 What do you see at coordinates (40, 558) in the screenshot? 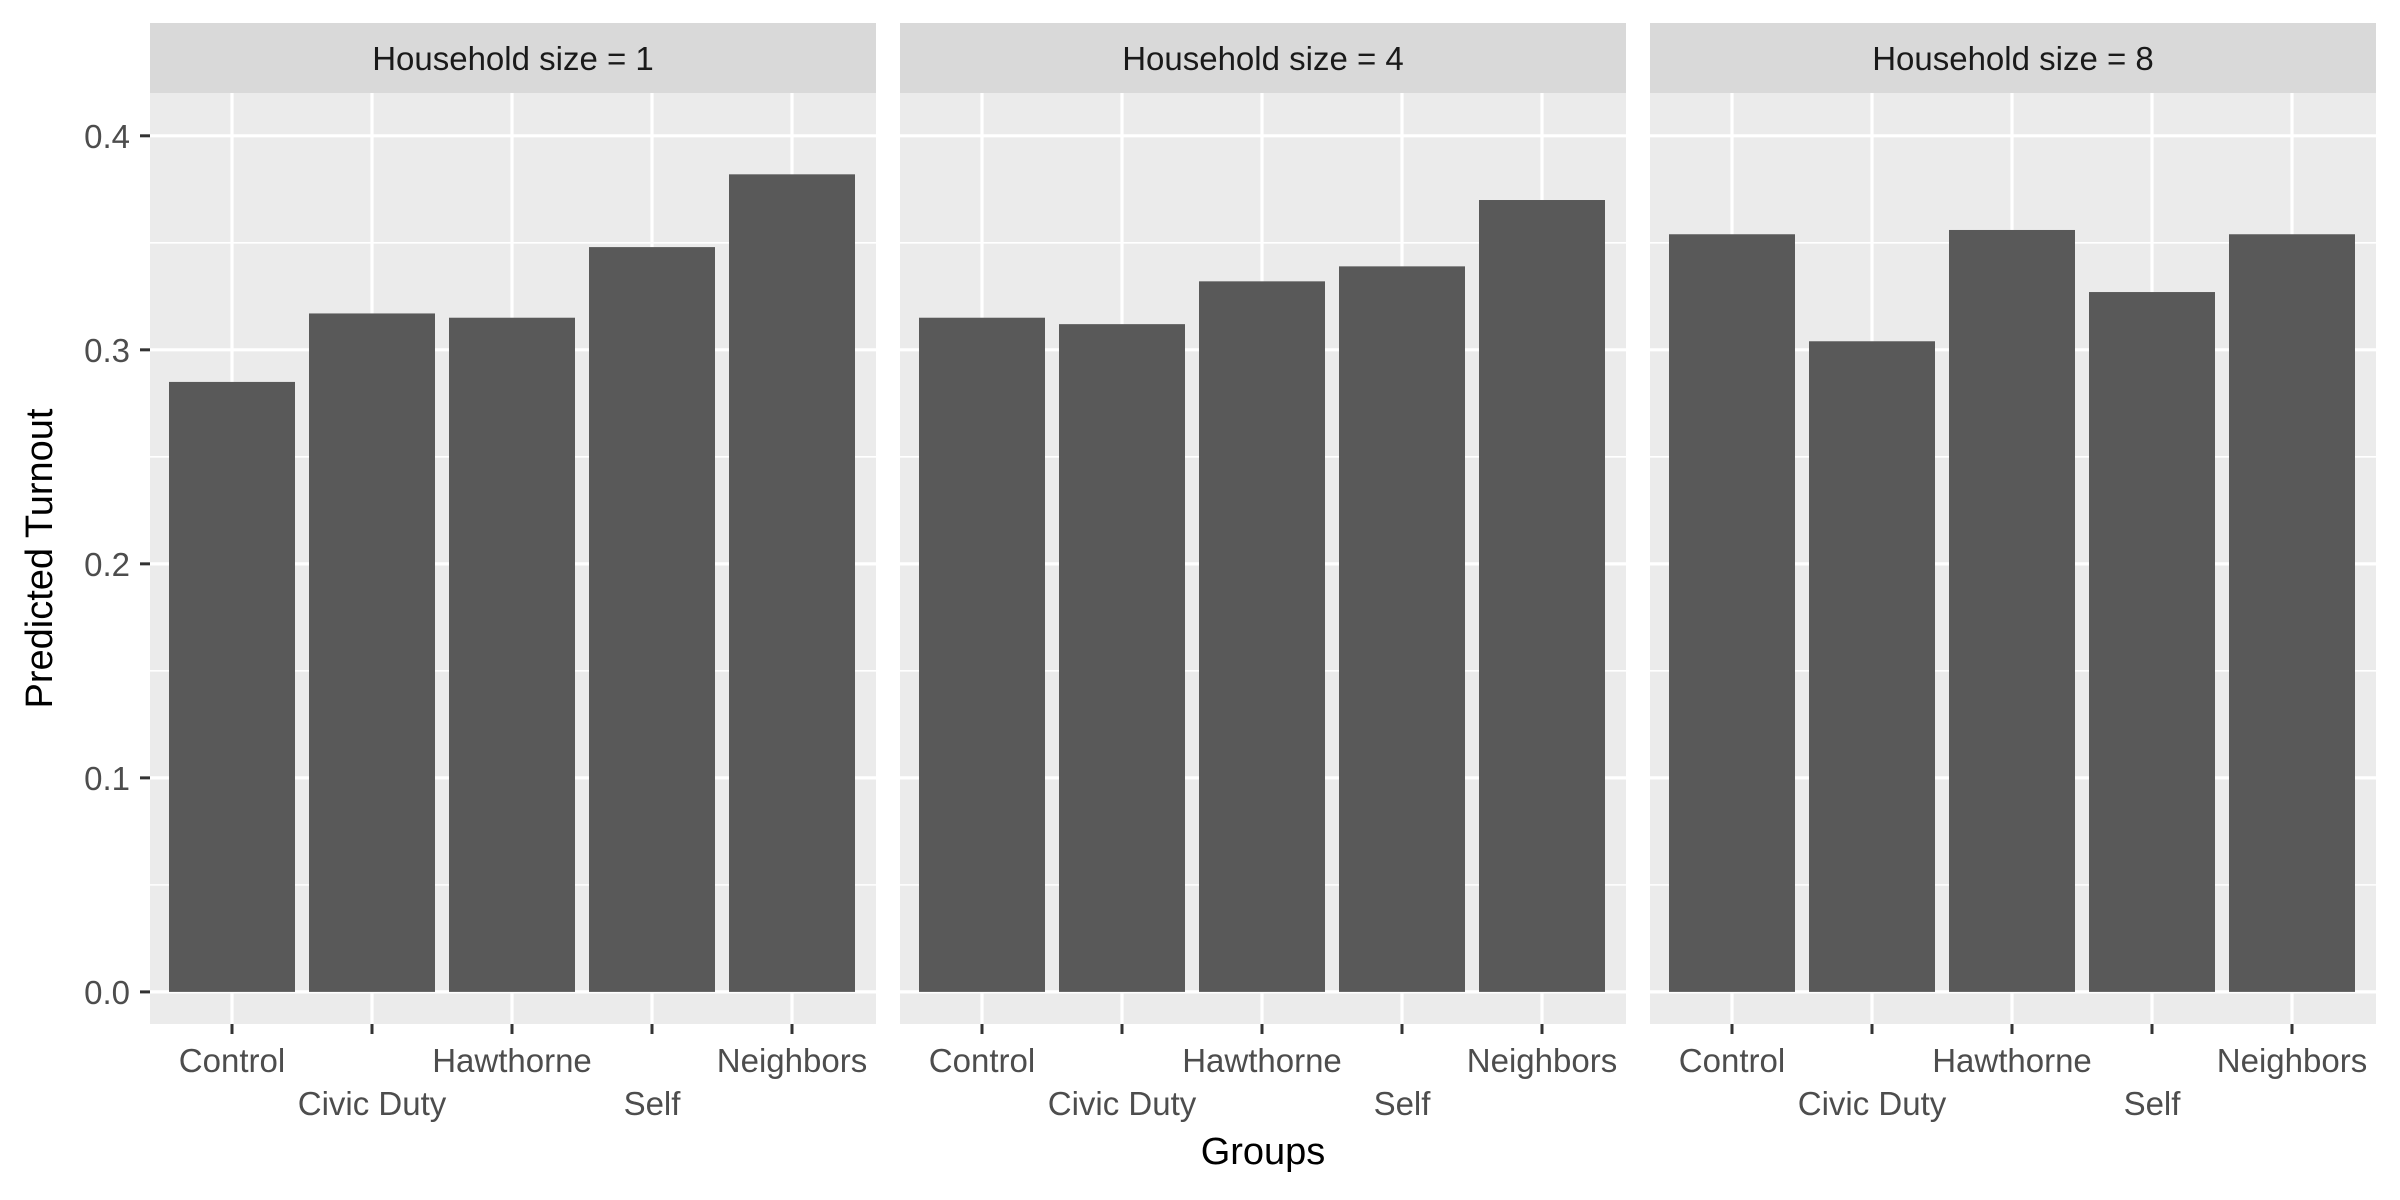
I see `y-axis-title: Predicted Turnout` at bounding box center [40, 558].